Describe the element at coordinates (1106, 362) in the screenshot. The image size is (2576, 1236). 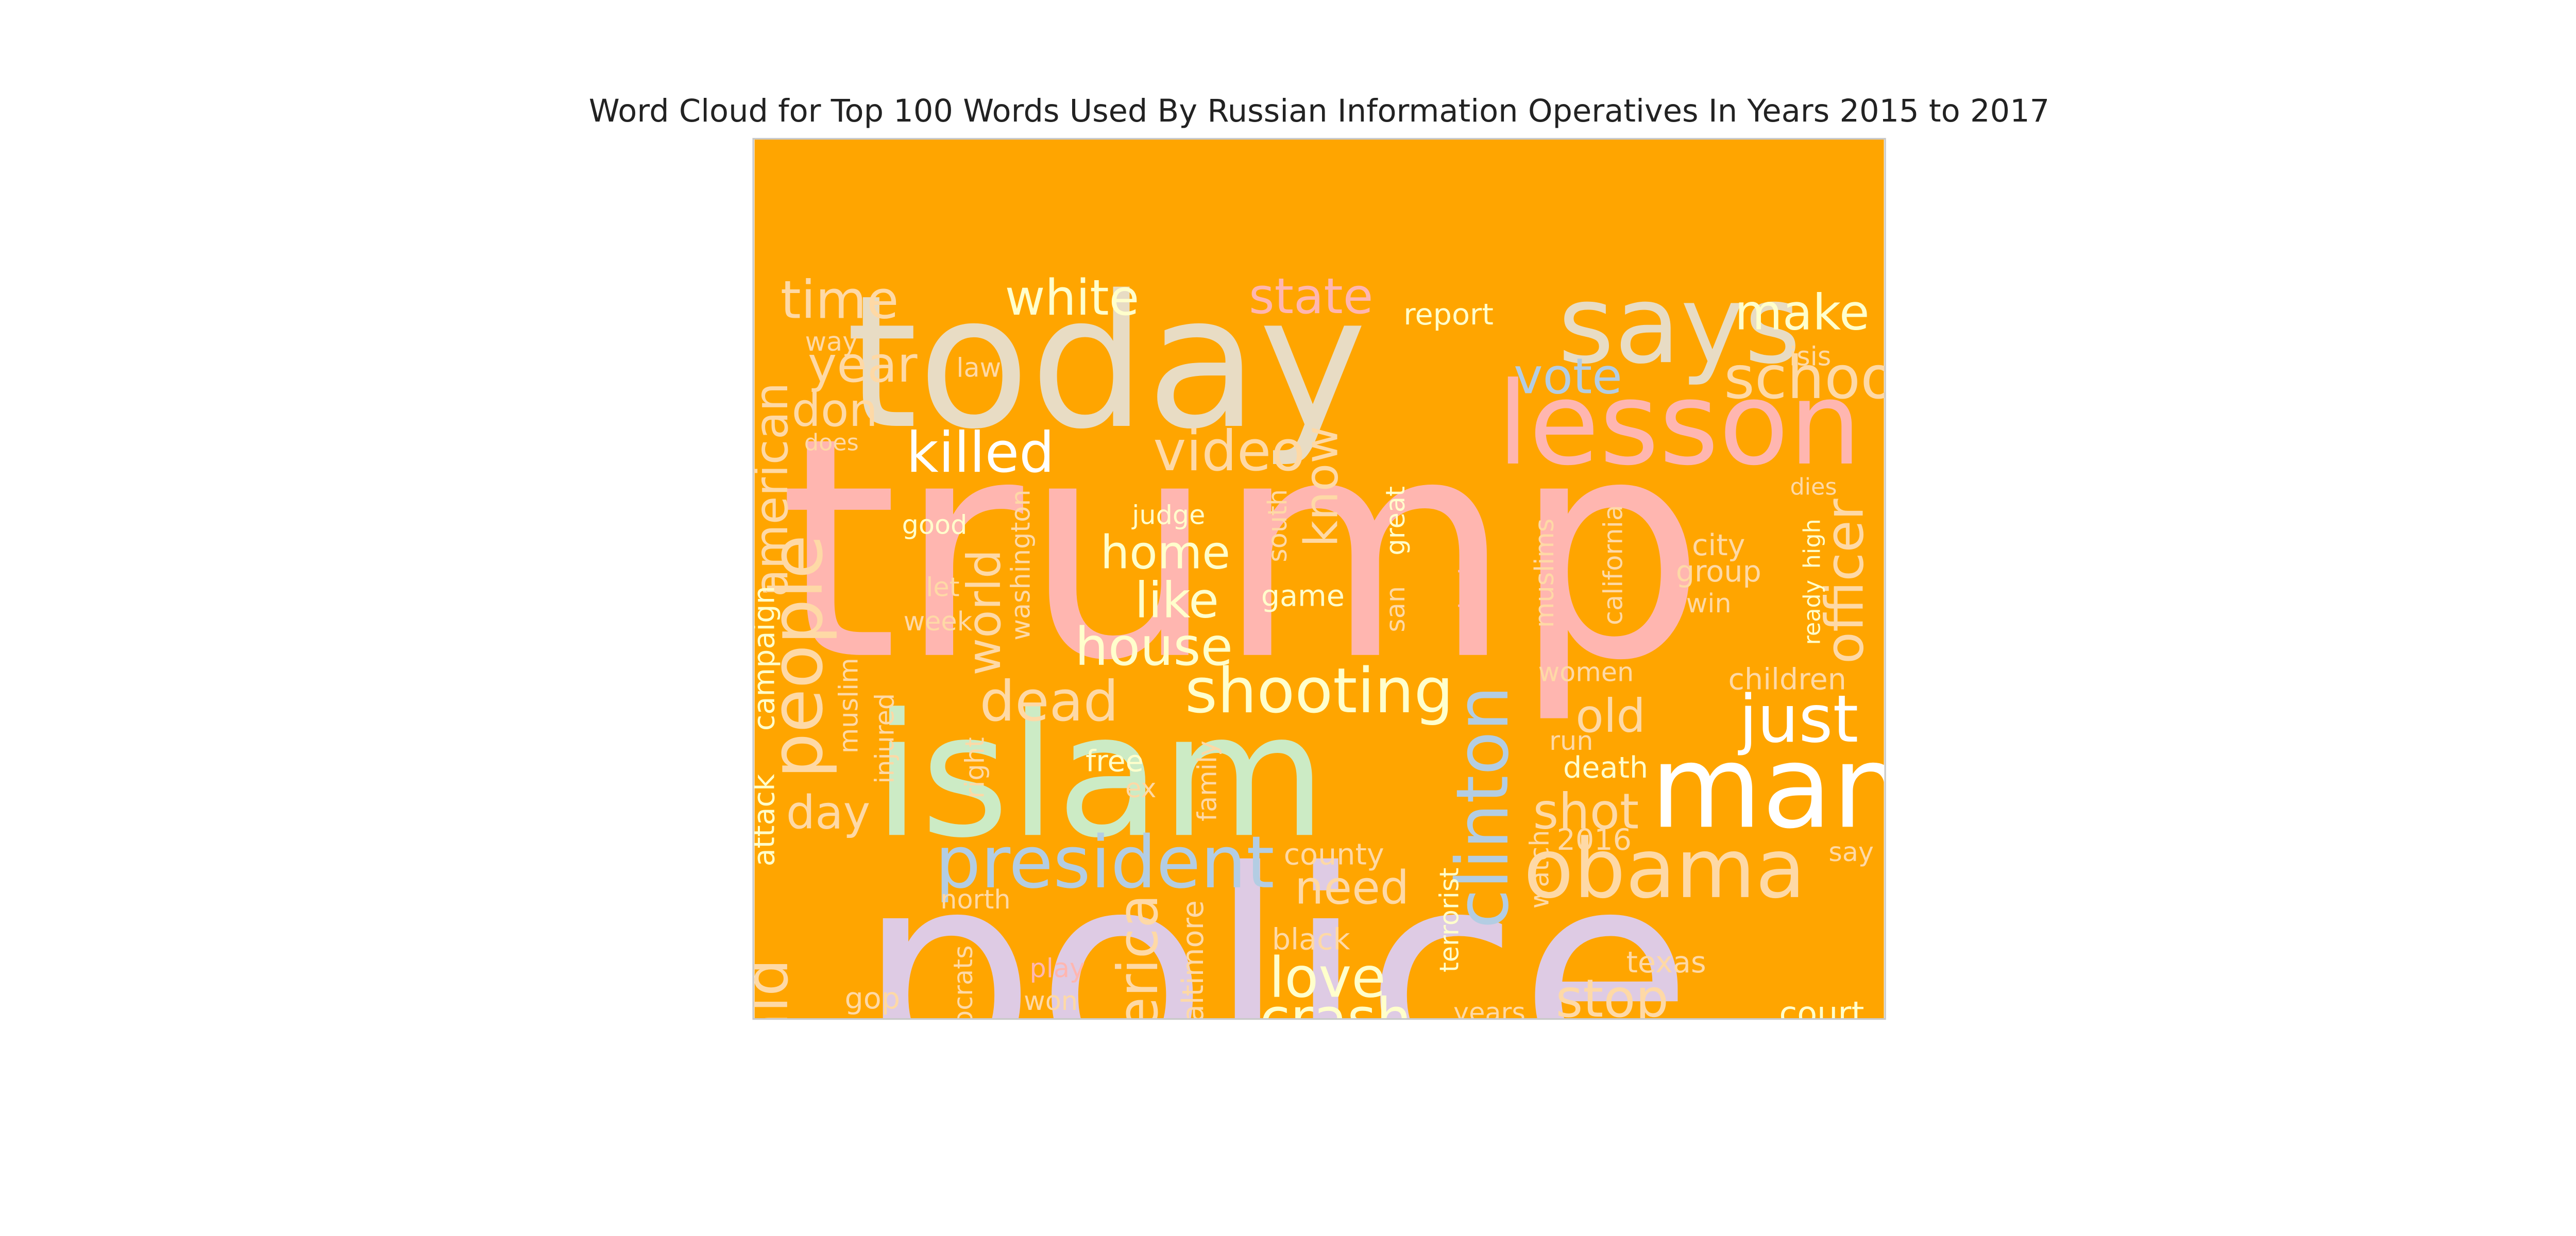
I see `word-today: today` at that location.